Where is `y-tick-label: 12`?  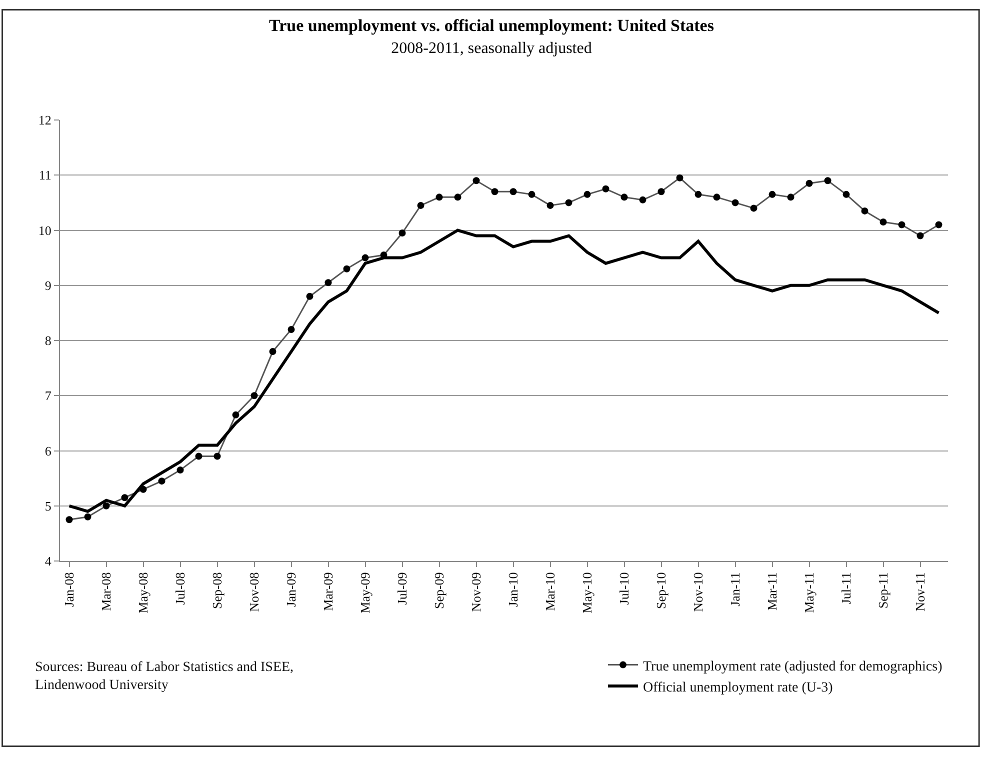
y-tick-label: 12 is located at coordinates (45, 120).